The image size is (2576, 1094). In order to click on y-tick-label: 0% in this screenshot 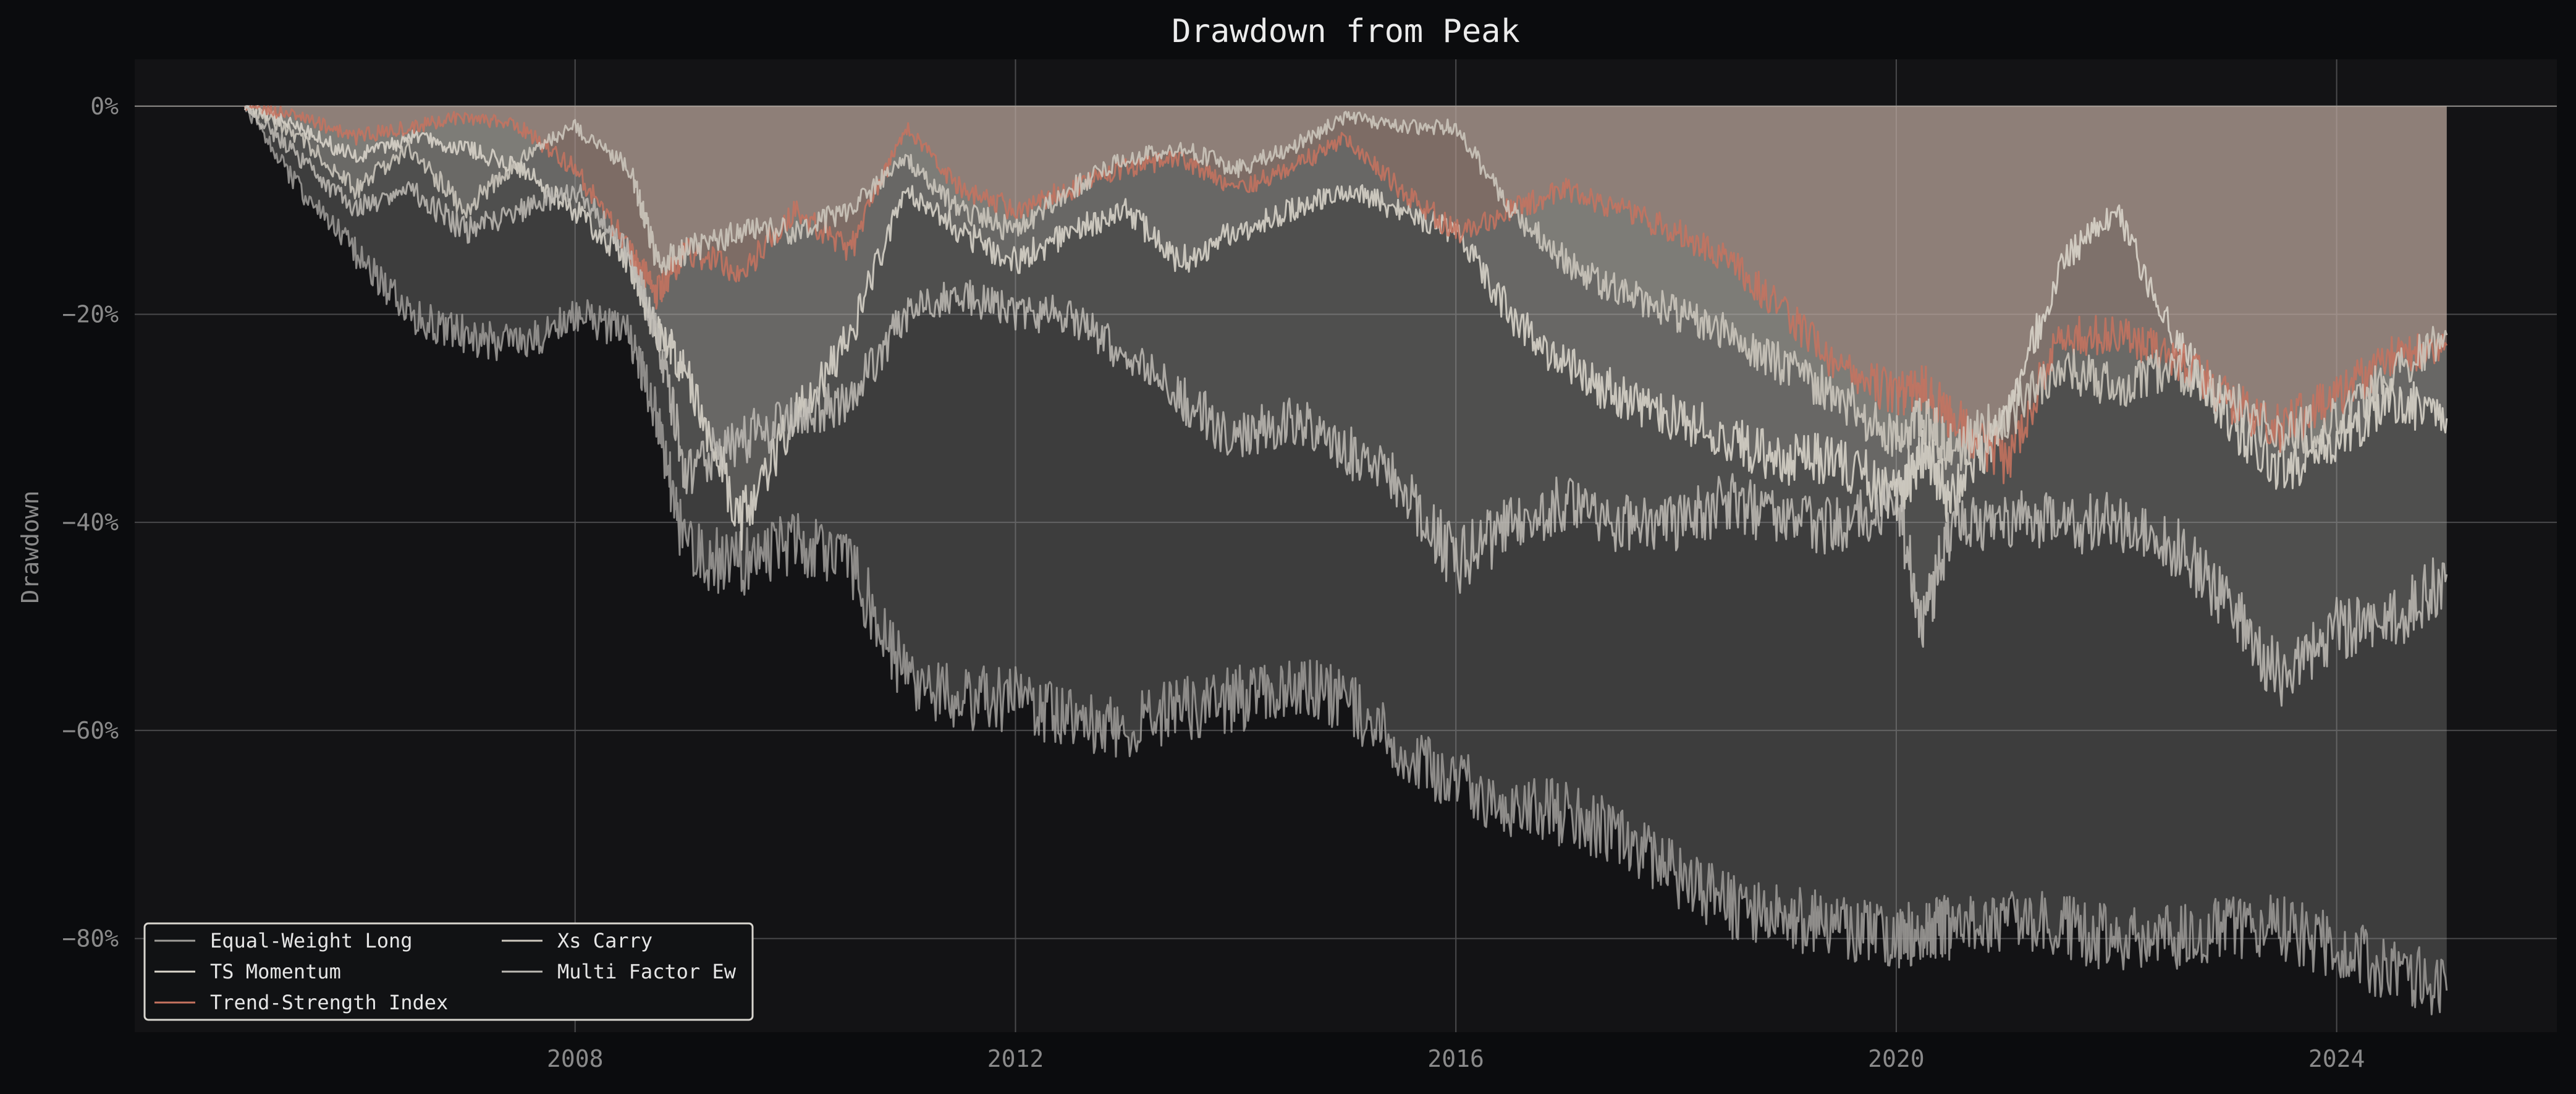, I will do `click(104, 106)`.